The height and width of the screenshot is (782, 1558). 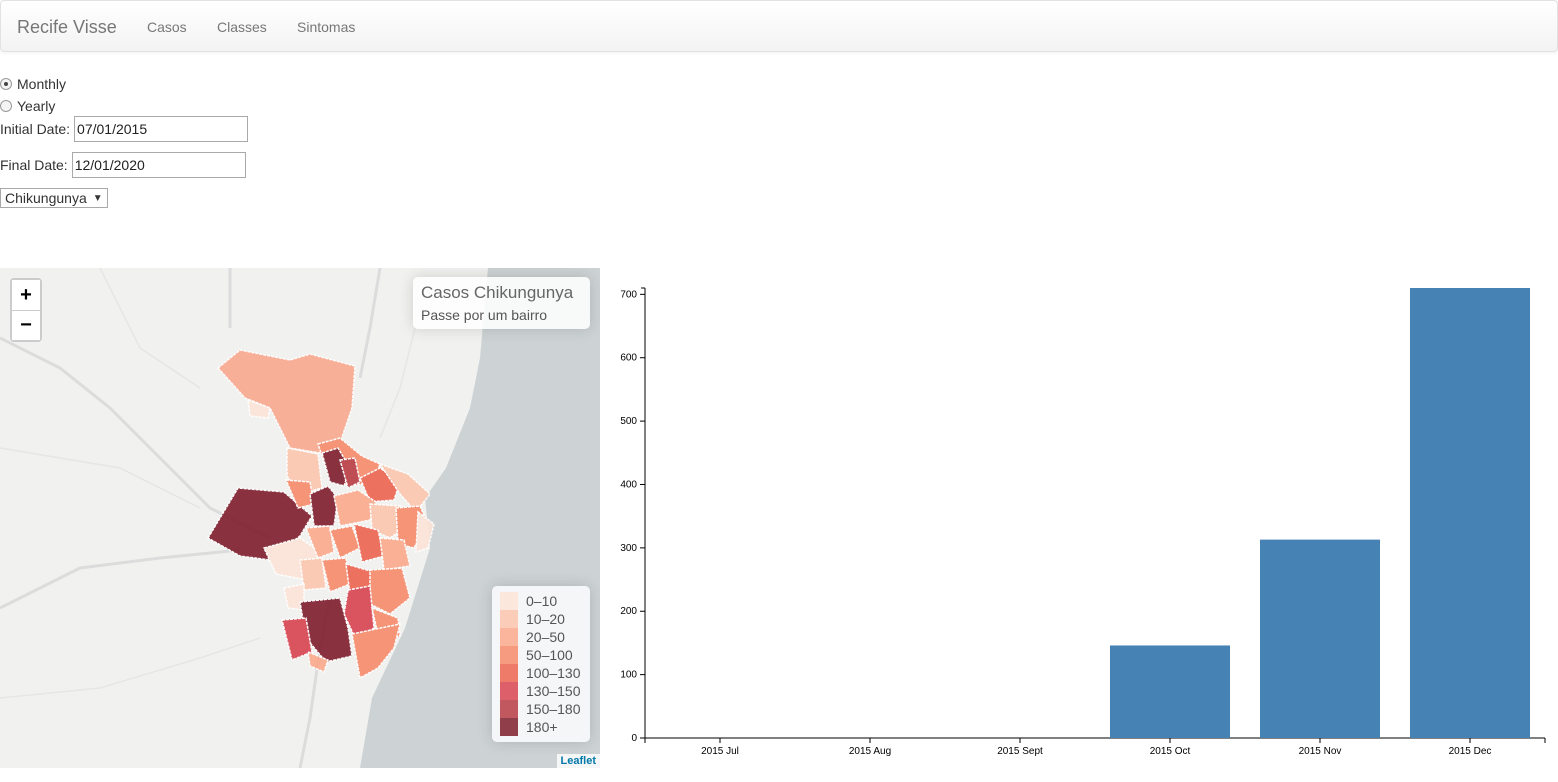 I want to click on initial-date-row: Initial Date: 07/01/2015, so click(x=124, y=129).